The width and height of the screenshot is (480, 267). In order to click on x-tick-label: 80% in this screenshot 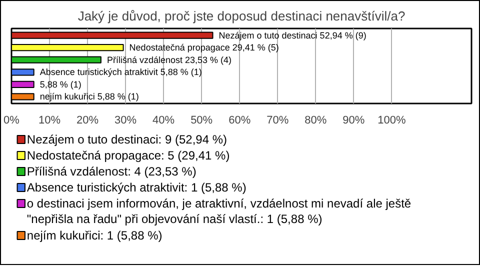, I will do `click(315, 120)`.